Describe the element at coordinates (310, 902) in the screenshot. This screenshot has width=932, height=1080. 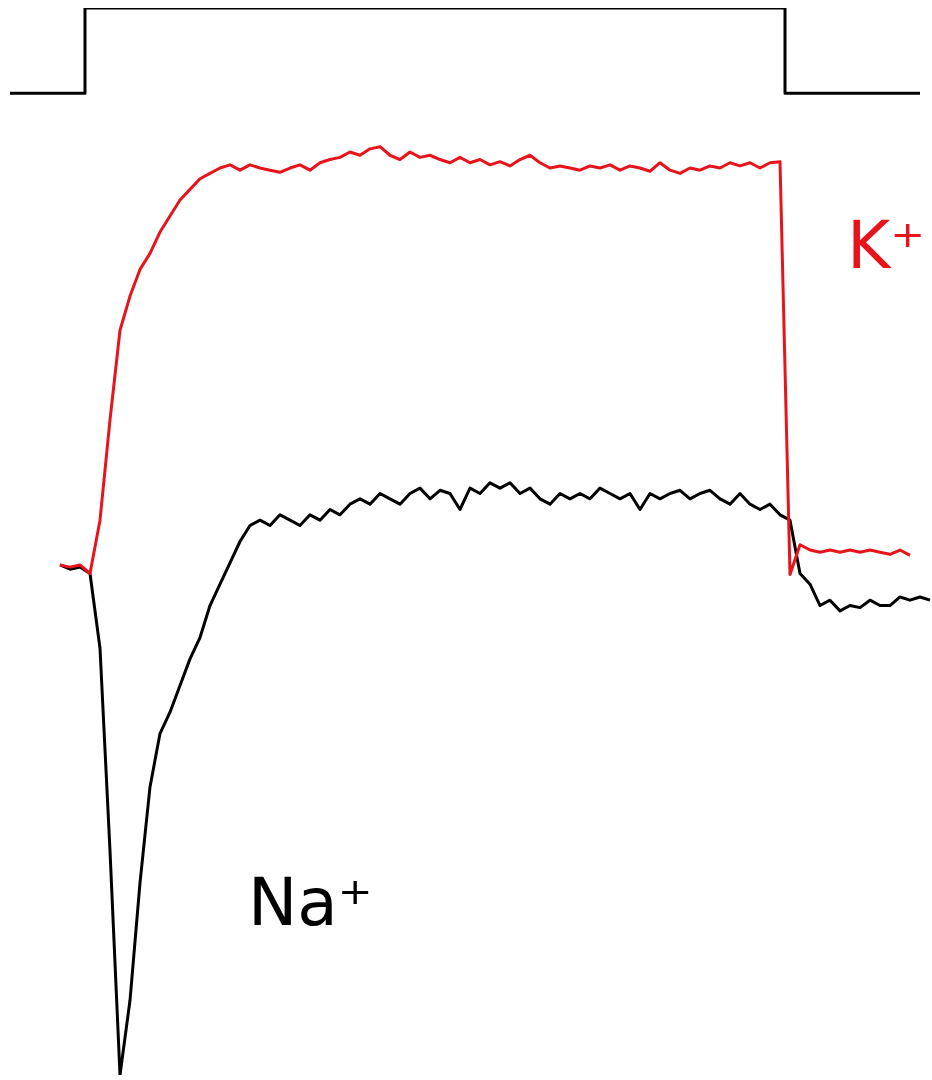
I see `series-label: Na⁺` at that location.